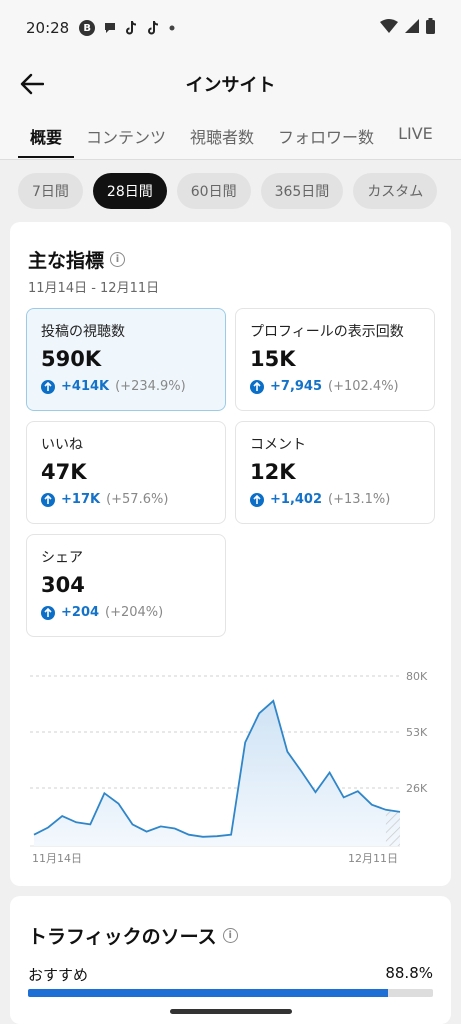 This screenshot has height=1024, width=461. What do you see at coordinates (64, 472) in the screenshot?
I see `metric-value: 47K` at bounding box center [64, 472].